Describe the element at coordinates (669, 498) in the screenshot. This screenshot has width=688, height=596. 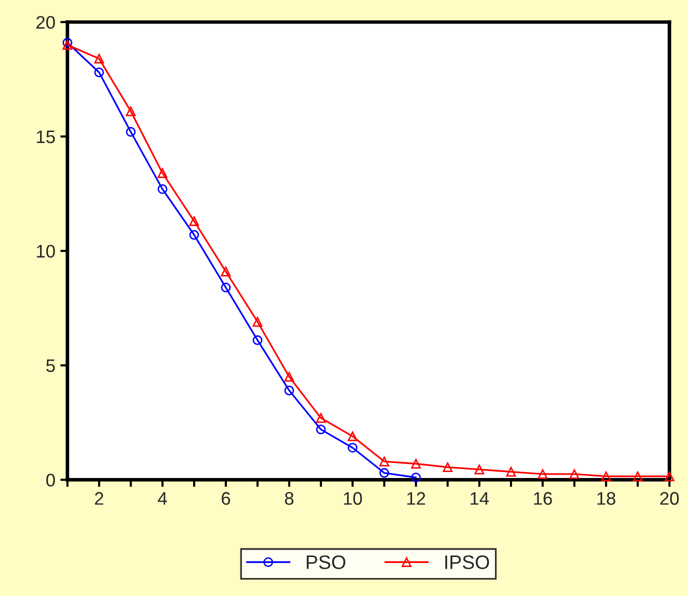
I see `x-tick-label: 20` at that location.